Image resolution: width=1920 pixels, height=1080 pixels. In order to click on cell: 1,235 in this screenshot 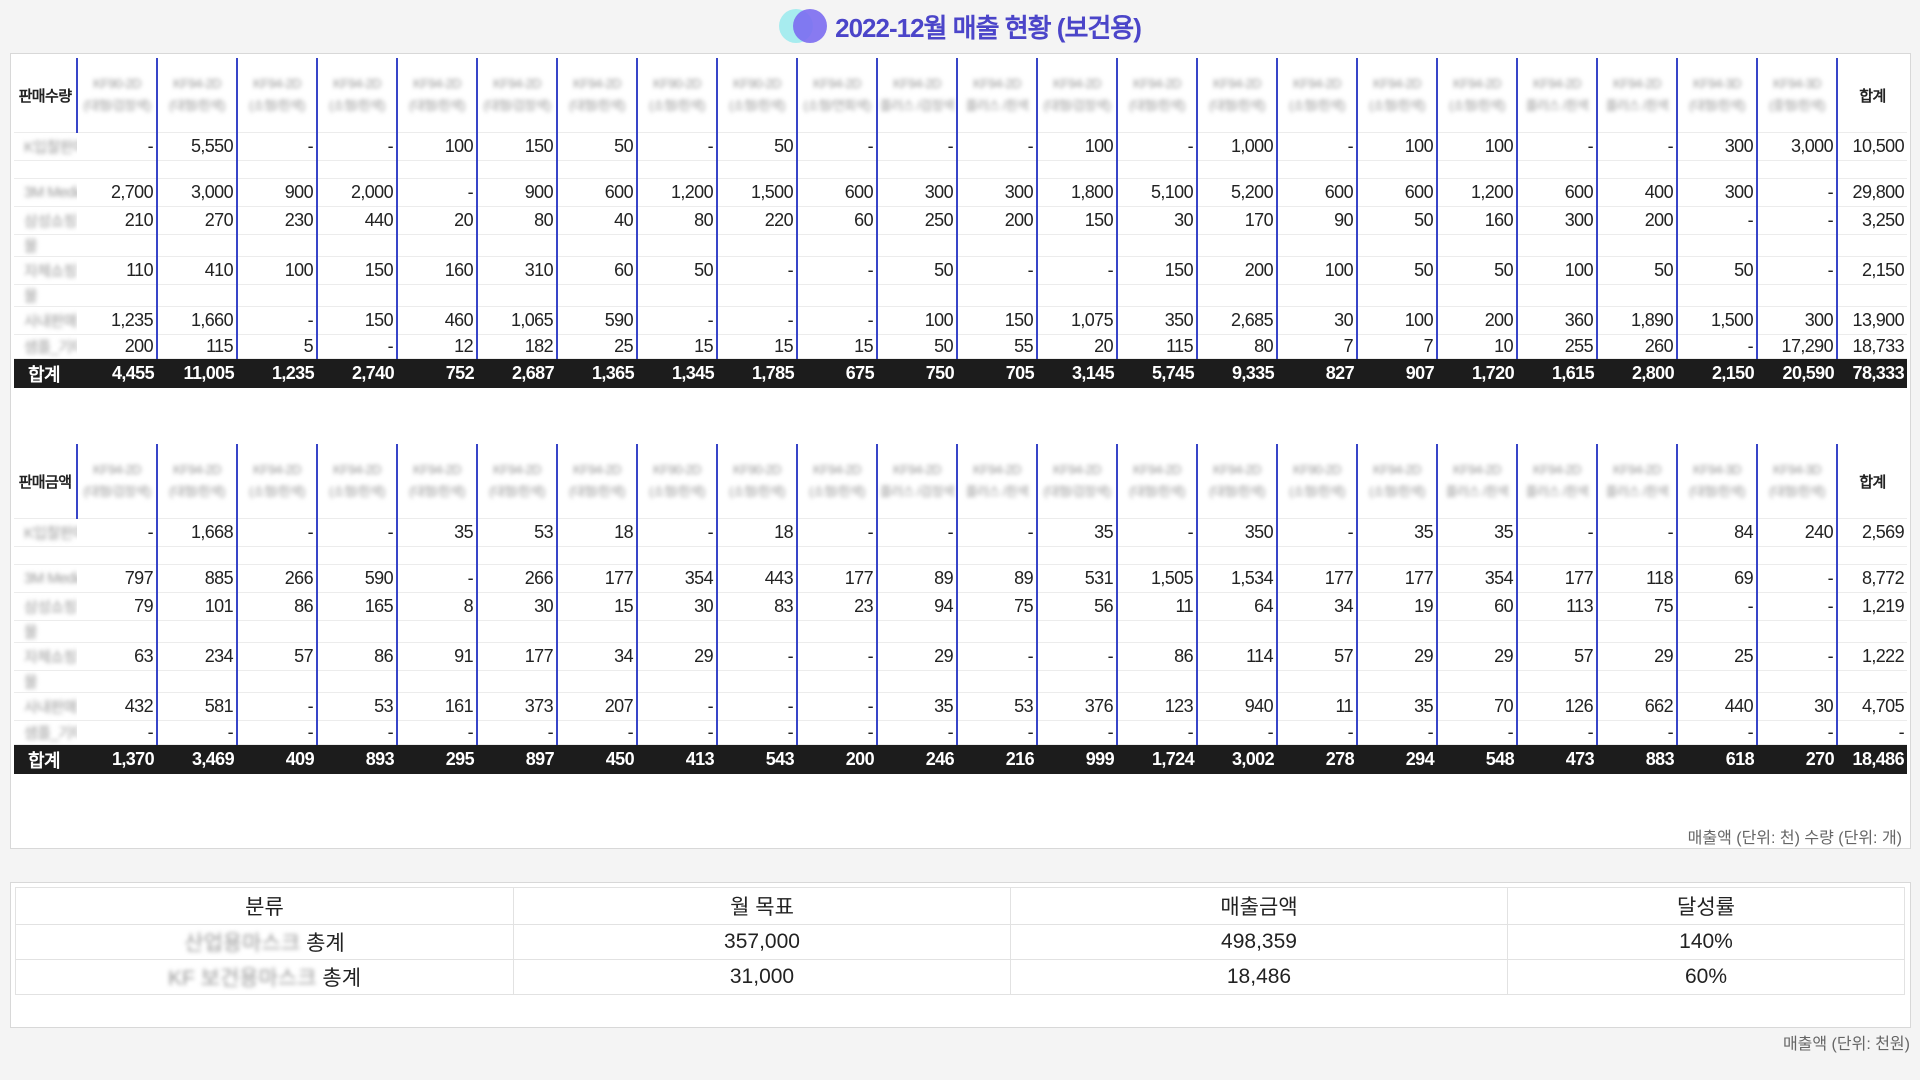, I will do `click(117, 320)`.